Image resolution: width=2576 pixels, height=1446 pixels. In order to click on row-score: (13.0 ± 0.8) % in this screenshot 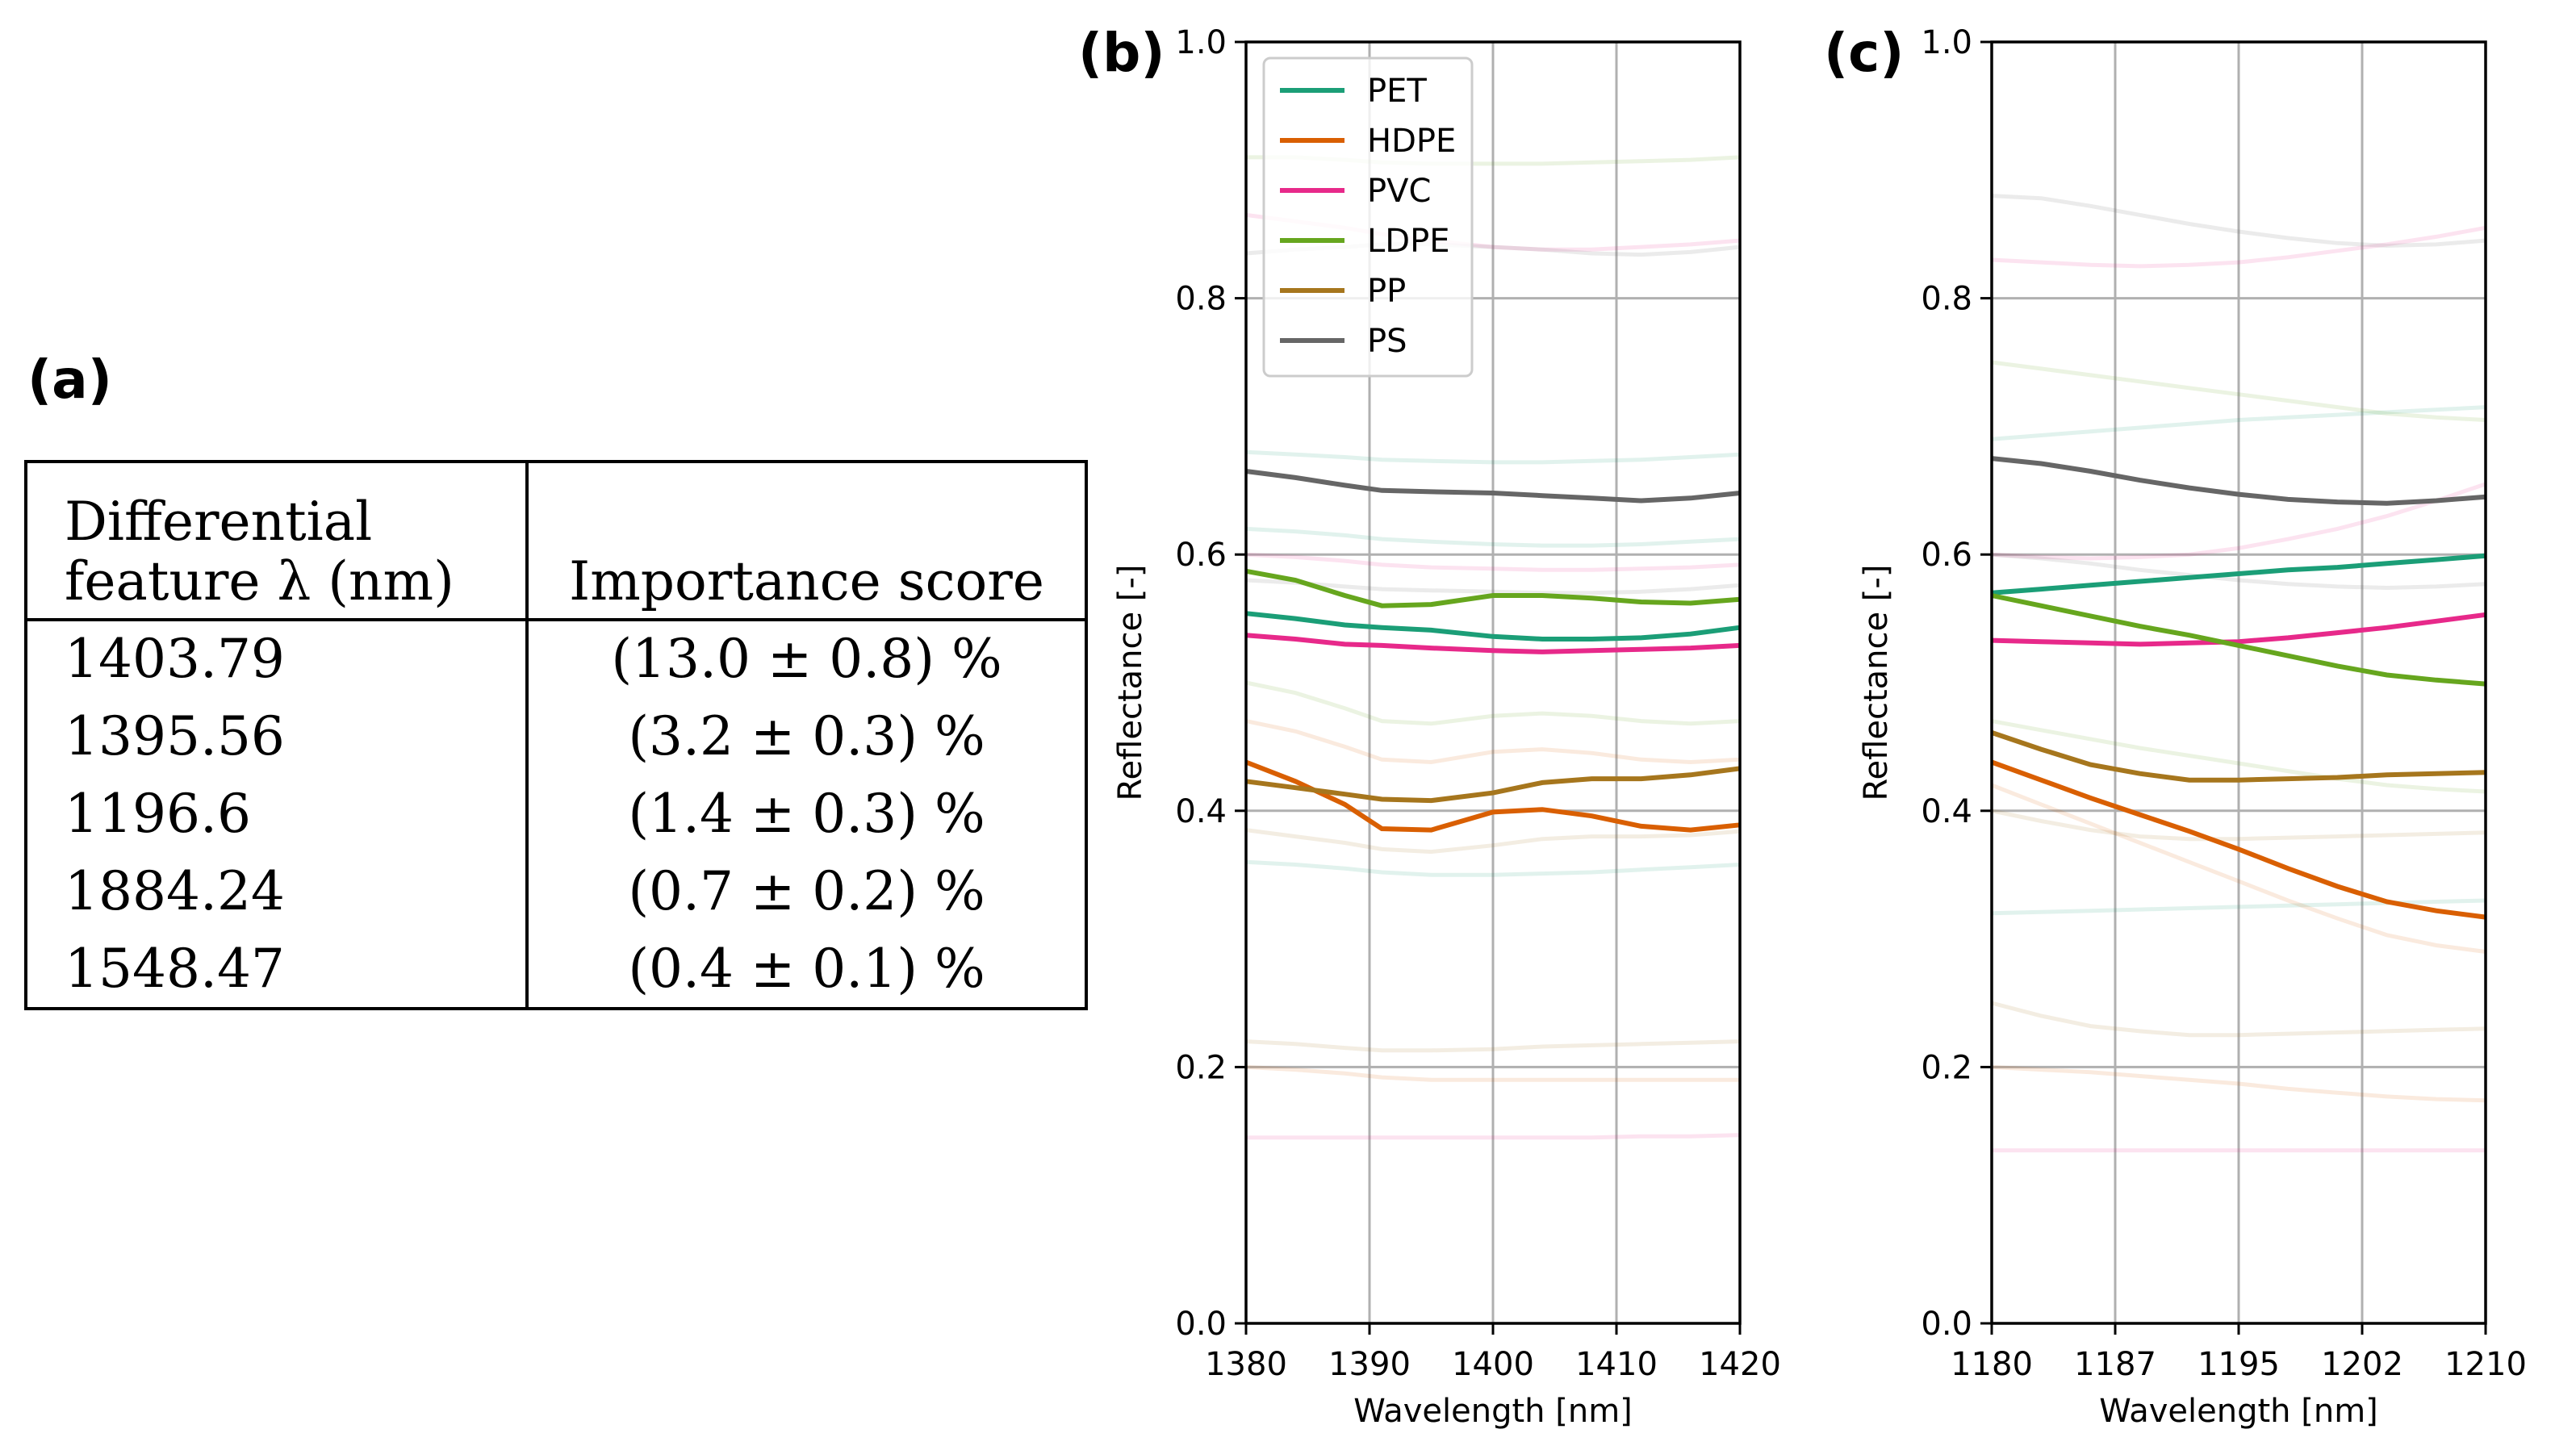, I will do `click(806, 660)`.